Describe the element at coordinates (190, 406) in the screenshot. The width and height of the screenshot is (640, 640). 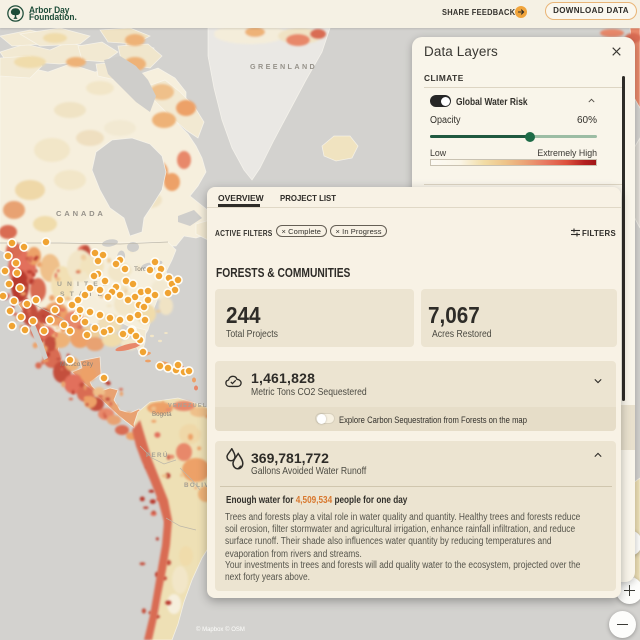
I see `svg-text: VENEZUELA` at that location.